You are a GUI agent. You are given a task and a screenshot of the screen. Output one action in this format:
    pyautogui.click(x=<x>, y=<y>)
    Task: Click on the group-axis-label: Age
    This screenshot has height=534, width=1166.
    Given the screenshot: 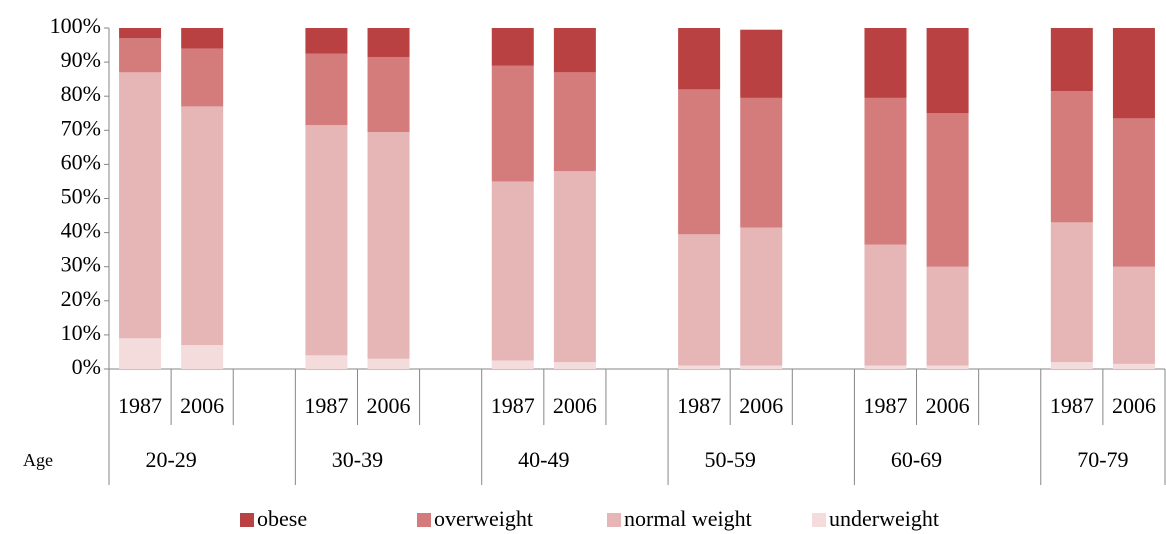 What is the action you would take?
    pyautogui.click(x=38, y=460)
    